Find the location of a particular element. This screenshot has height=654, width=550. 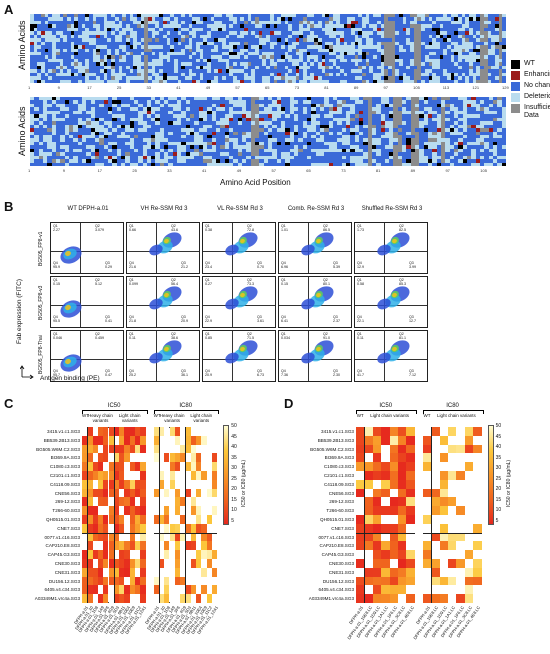

position-tick: 89 is located at coordinates (413, 170).